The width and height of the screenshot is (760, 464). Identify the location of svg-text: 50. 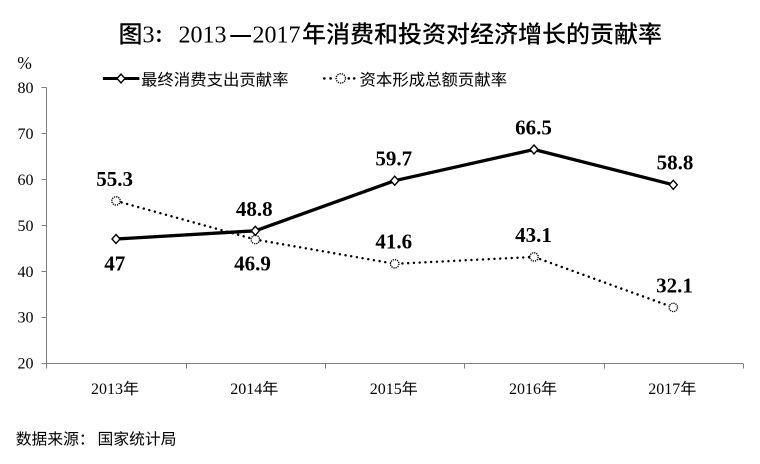
(26, 226).